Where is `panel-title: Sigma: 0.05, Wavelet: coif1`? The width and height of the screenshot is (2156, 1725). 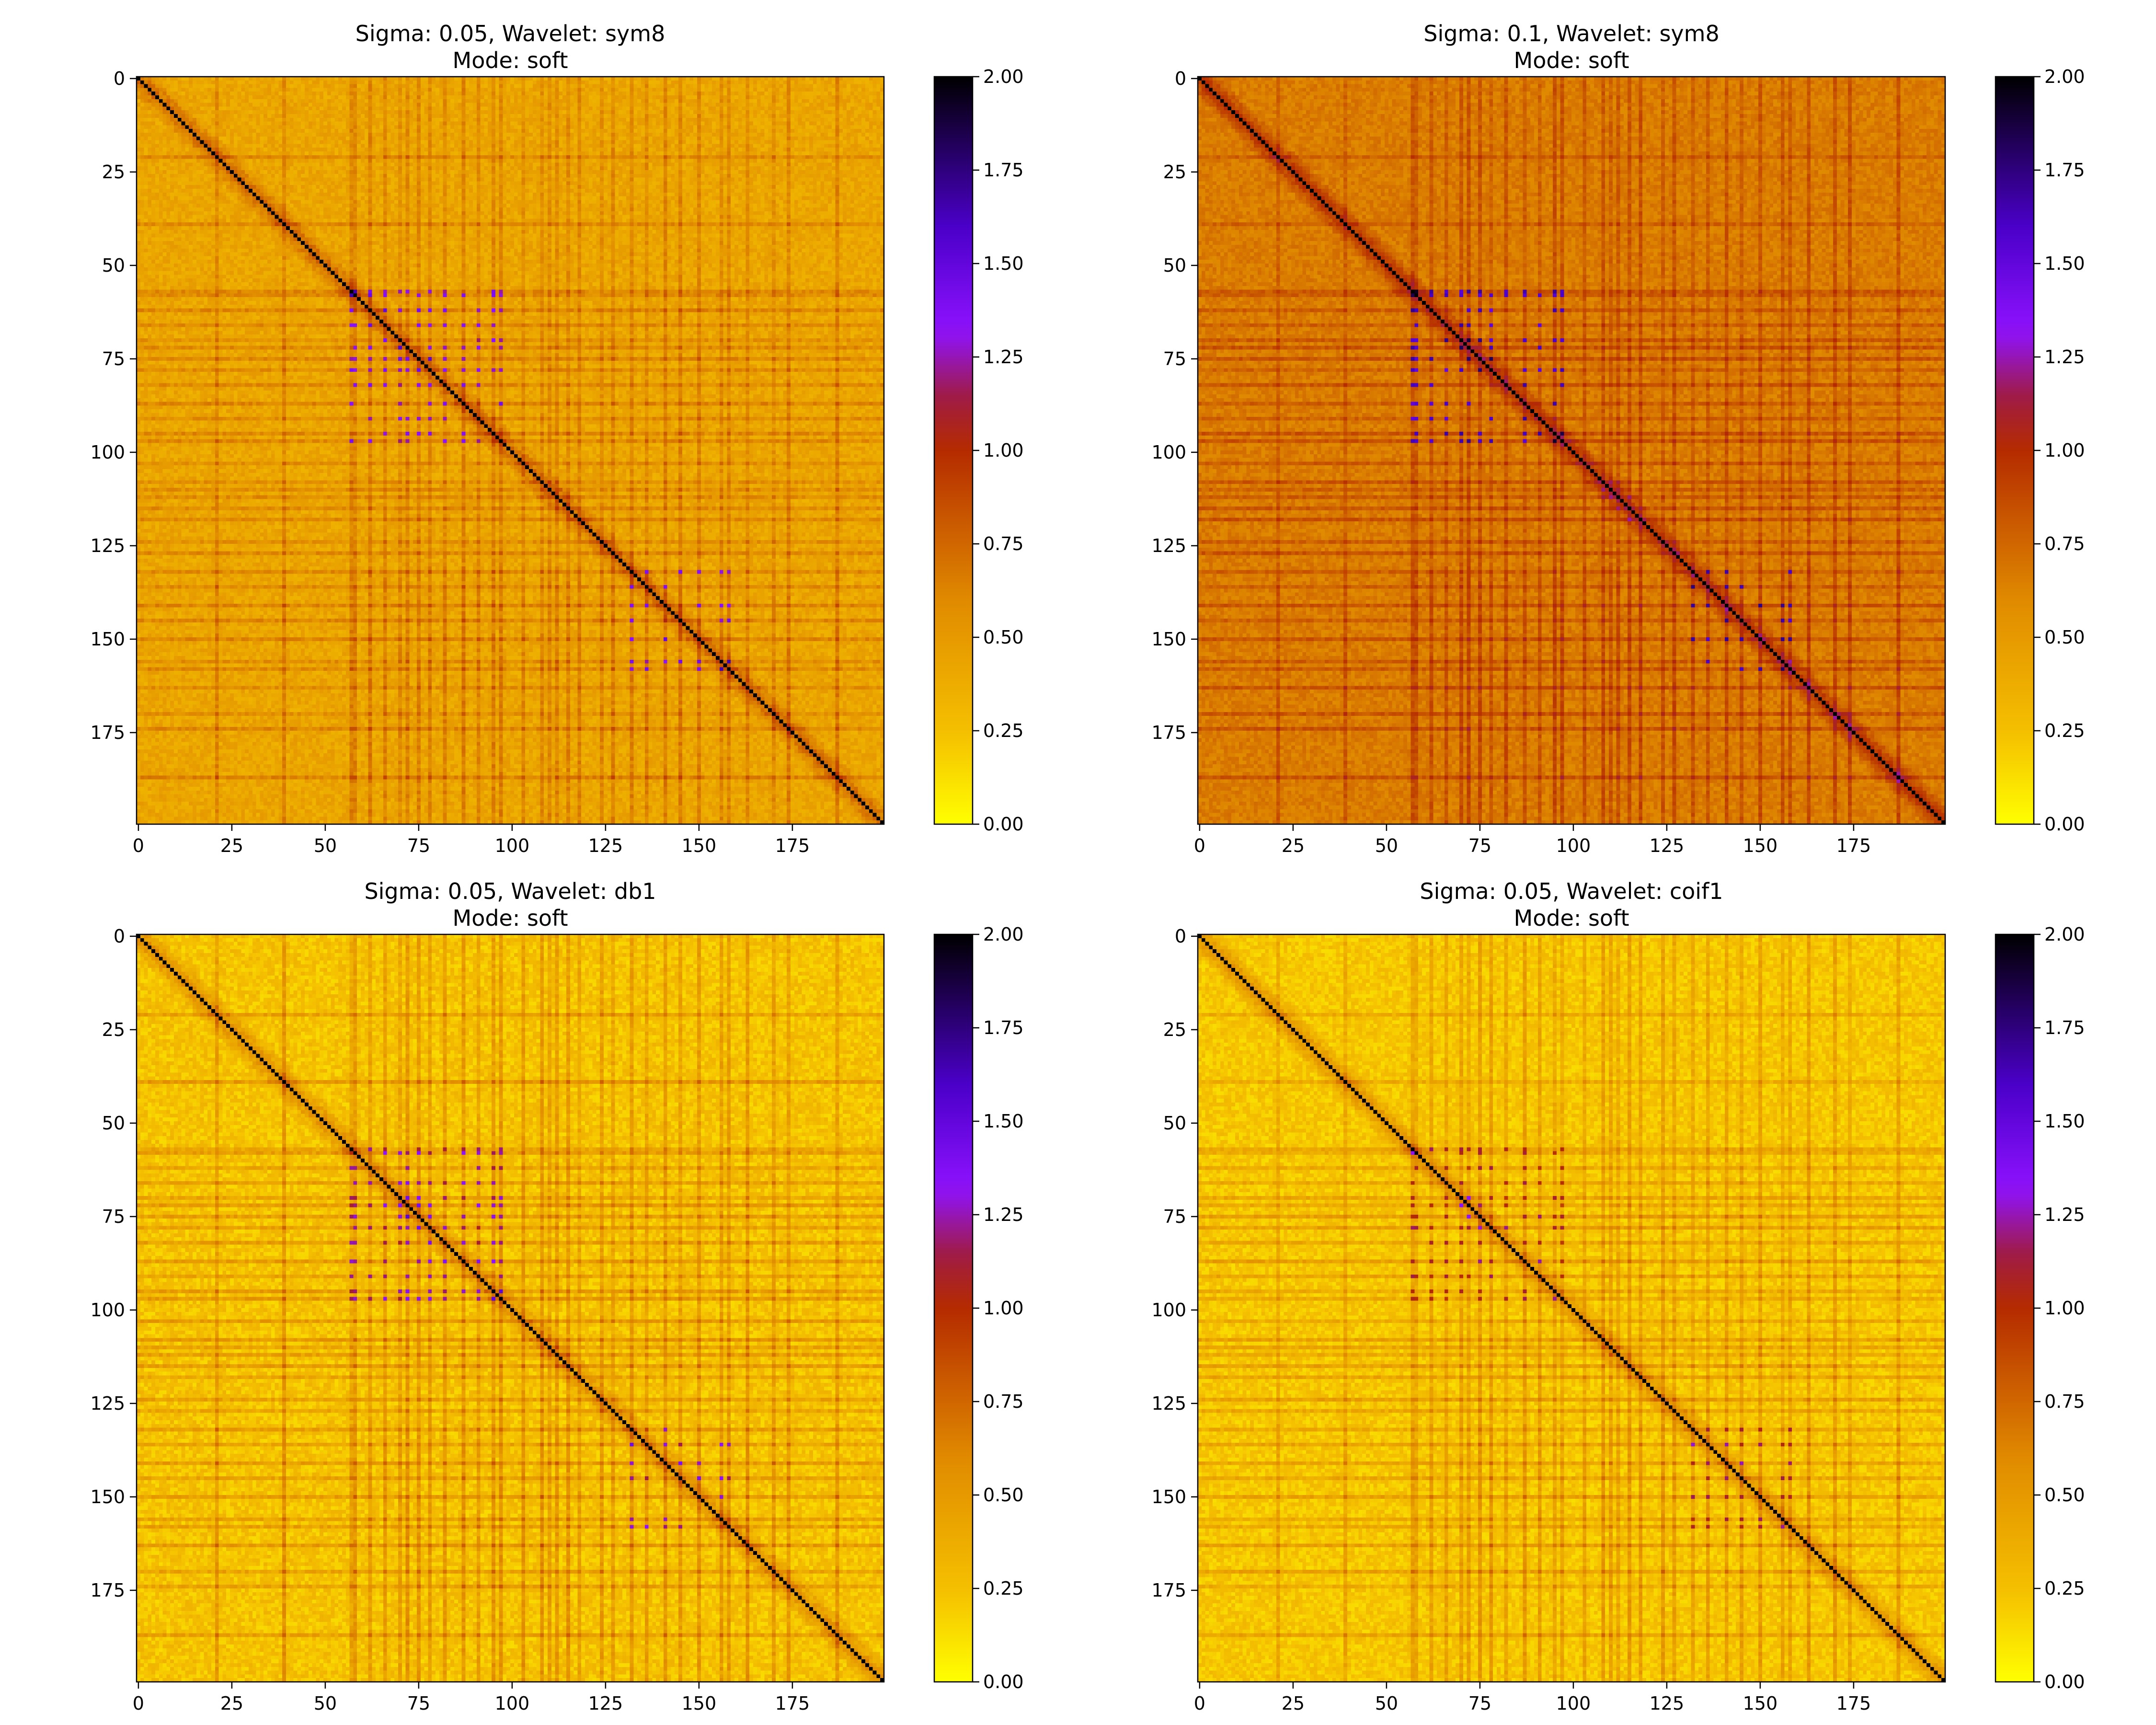 panel-title: Sigma: 0.05, Wavelet: coif1 is located at coordinates (1571, 891).